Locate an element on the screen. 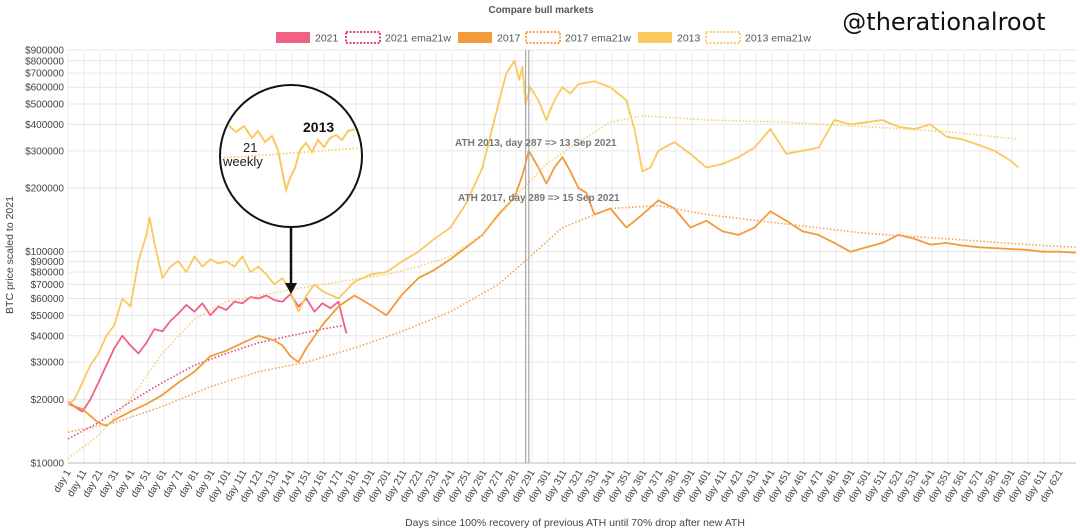 The height and width of the screenshot is (532, 1080). y-tick-label: $50000 is located at coordinates (48, 316).